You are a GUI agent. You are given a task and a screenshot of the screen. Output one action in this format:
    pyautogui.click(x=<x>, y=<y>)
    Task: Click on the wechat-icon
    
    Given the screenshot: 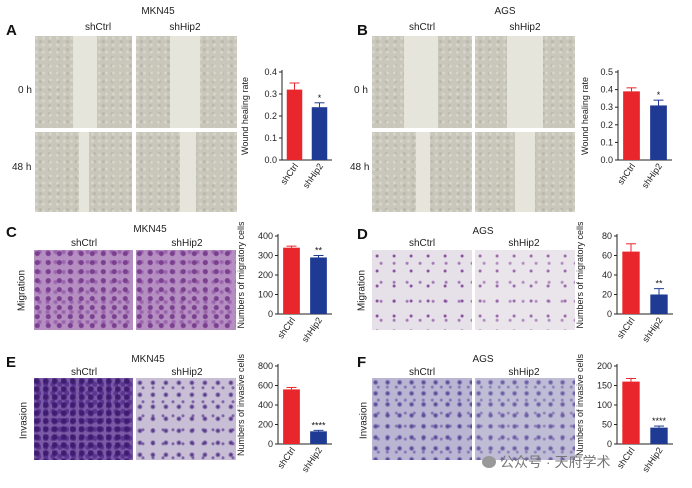 What is the action you would take?
    pyautogui.click(x=489, y=462)
    